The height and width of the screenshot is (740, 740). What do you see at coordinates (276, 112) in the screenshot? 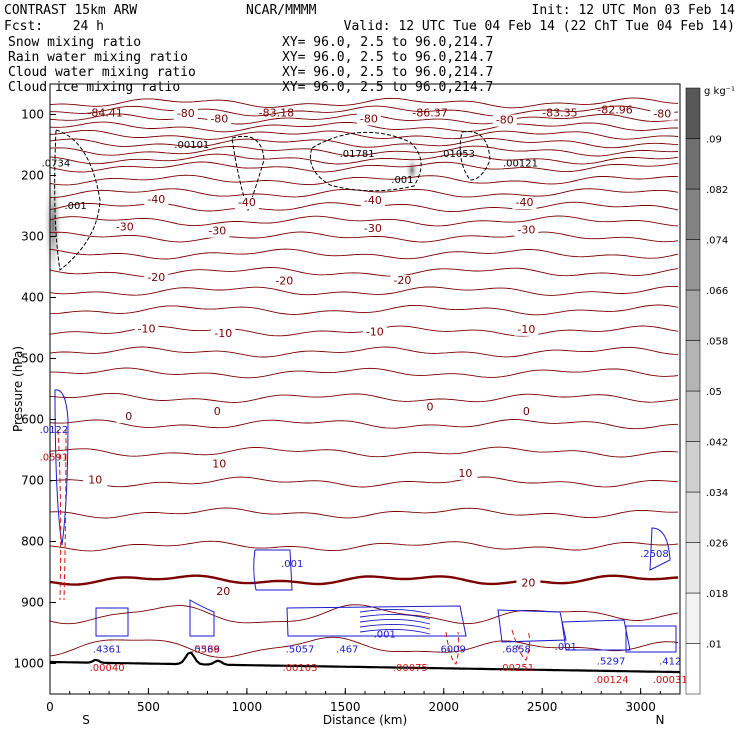
I see `temperature-minimum-label: -83.18` at bounding box center [276, 112].